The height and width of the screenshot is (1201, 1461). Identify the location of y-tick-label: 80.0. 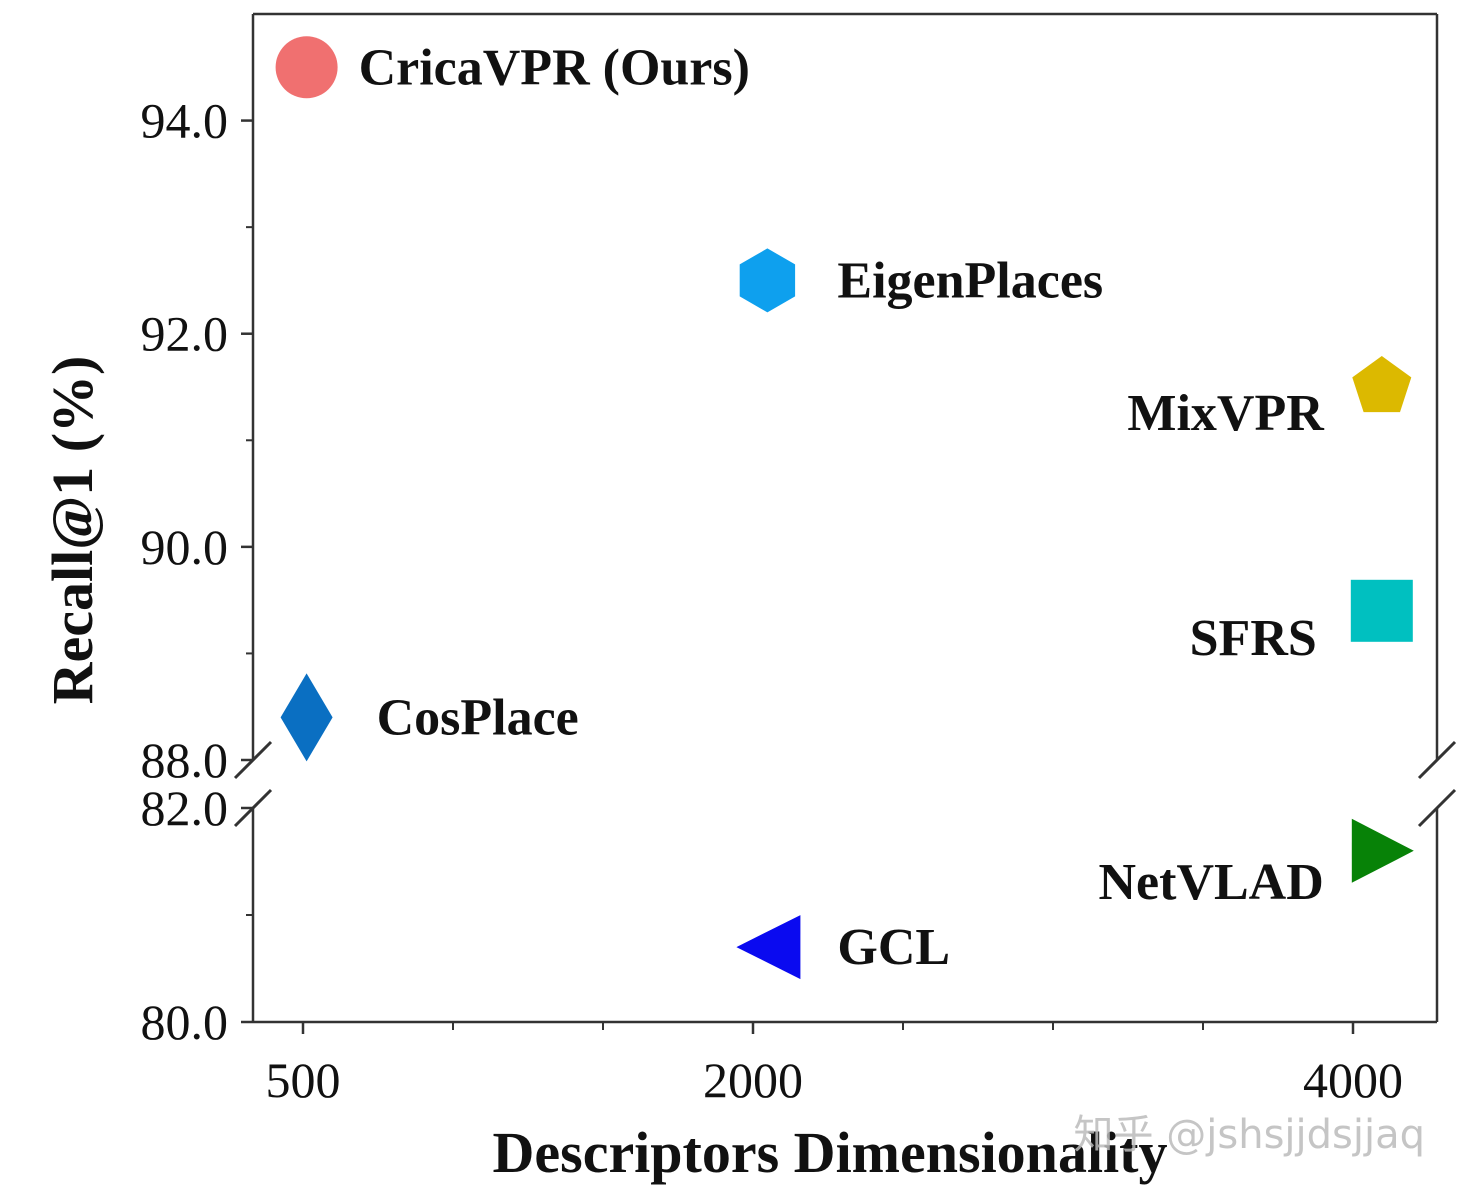
(185, 1022).